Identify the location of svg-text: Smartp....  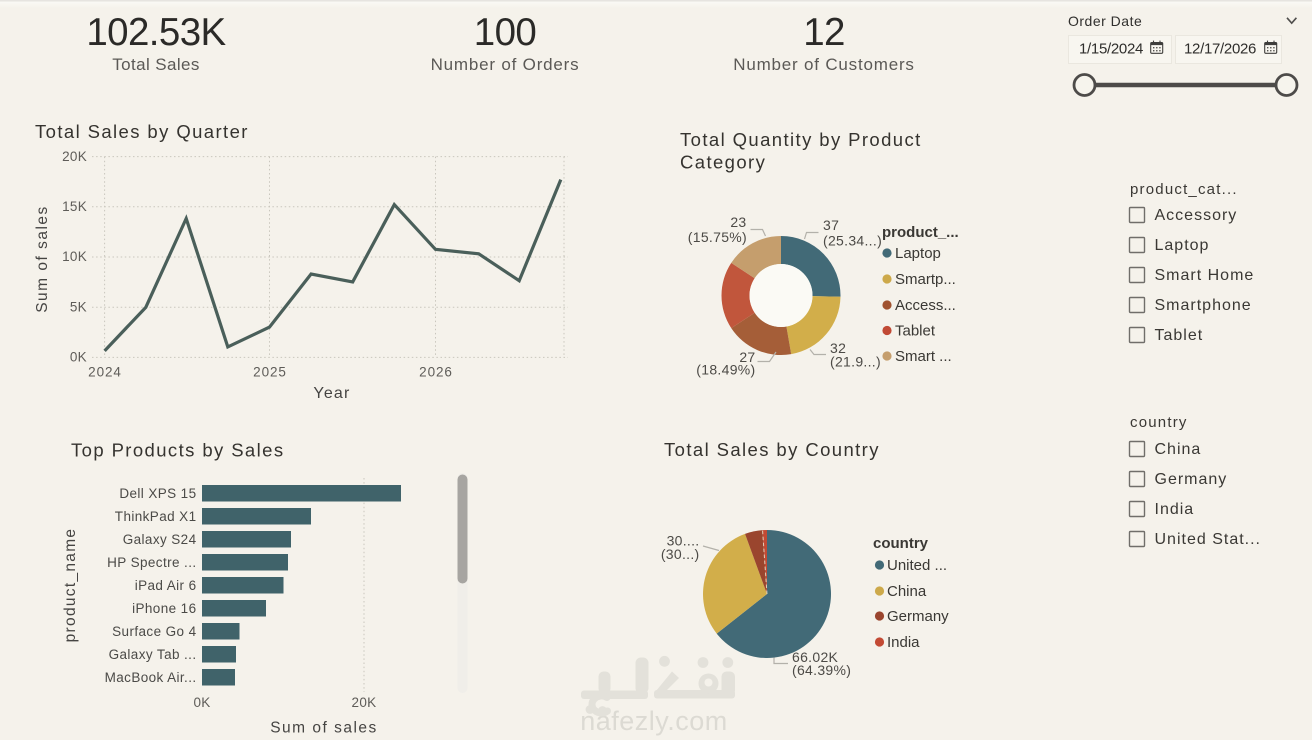
(925, 279).